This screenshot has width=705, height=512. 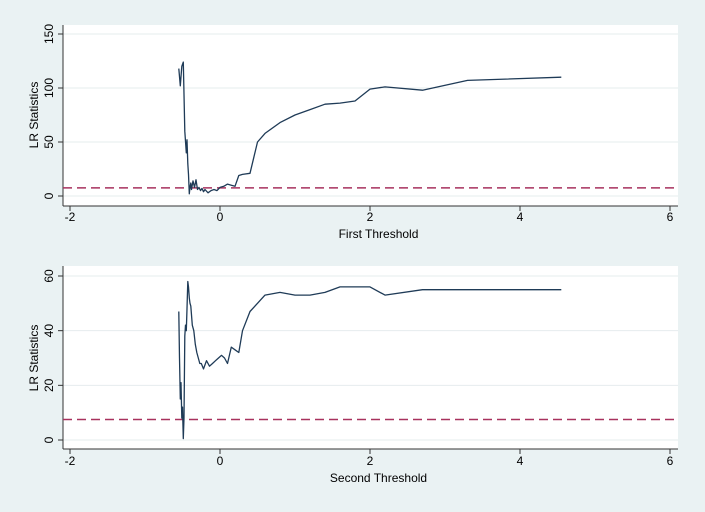 I want to click on y-tick-label: 20, so click(x=49, y=385).